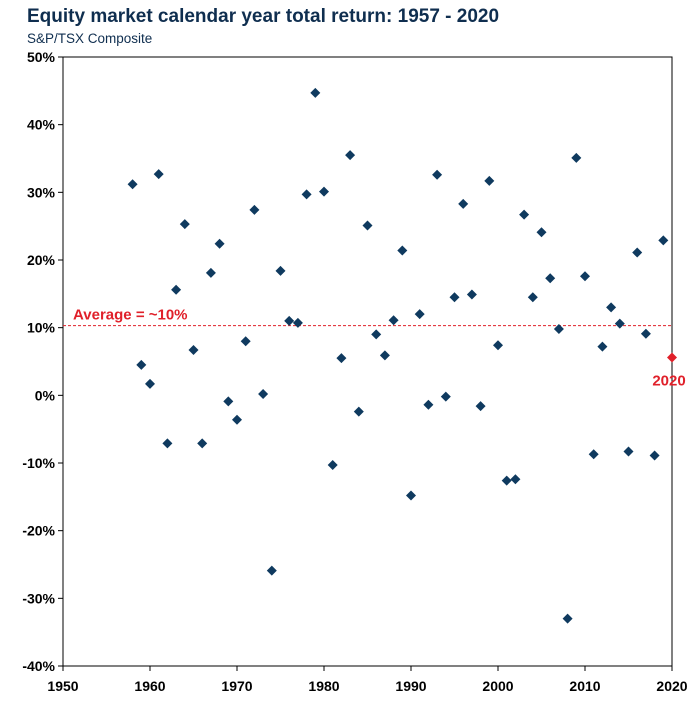  Describe the element at coordinates (41, 192) in the screenshot. I see `y-tick-label: 30%` at that location.